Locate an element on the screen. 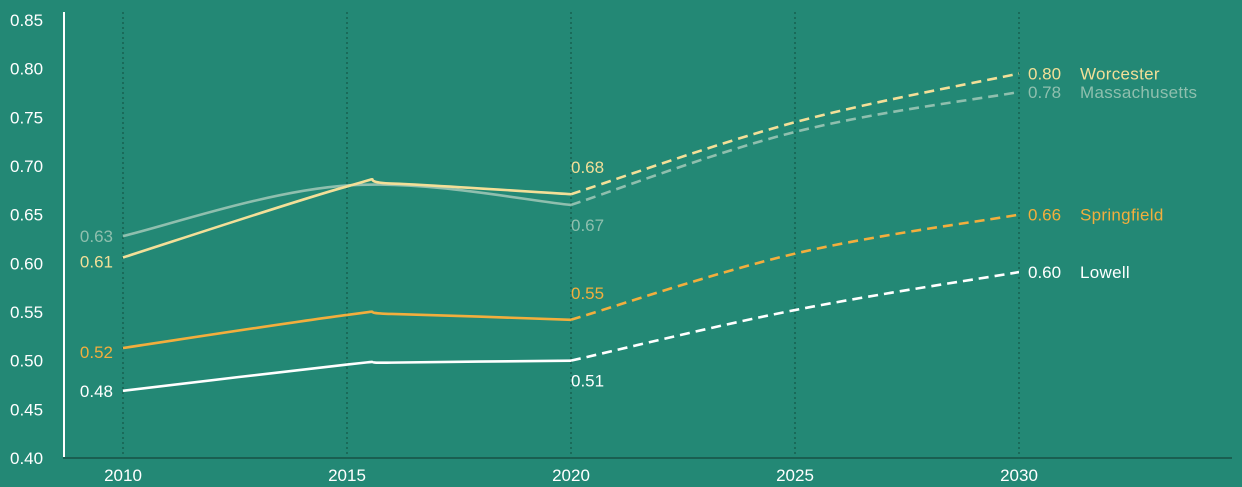 Image resolution: width=1242 pixels, height=487 pixels. lowell-value-label: 0.60 is located at coordinates (1044, 272).